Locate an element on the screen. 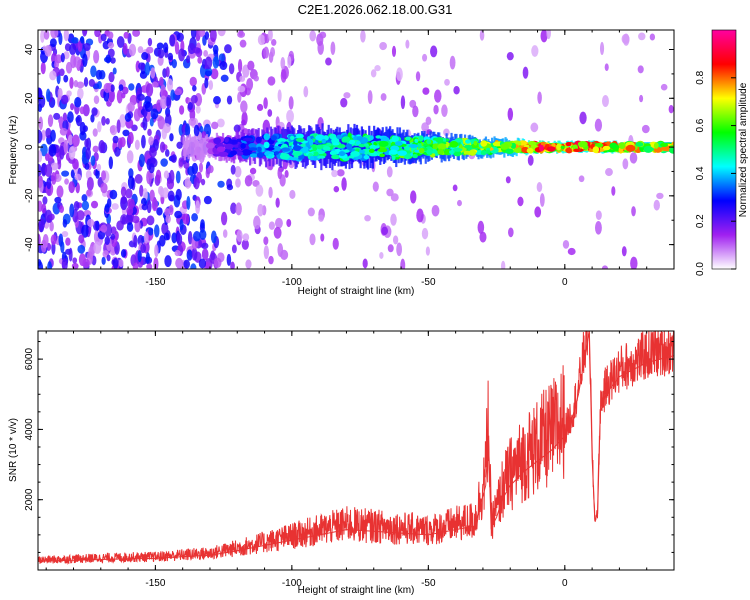 This screenshot has height=600, width=750. figure-title: C2E1.2026.062.18.00.G31 is located at coordinates (375, 9).